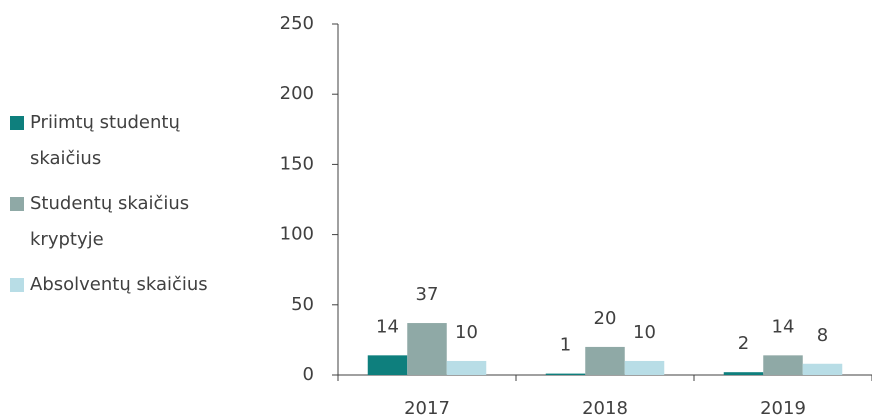 The height and width of the screenshot is (420, 872). What do you see at coordinates (605, 318) in the screenshot?
I see `data-label: 20` at bounding box center [605, 318].